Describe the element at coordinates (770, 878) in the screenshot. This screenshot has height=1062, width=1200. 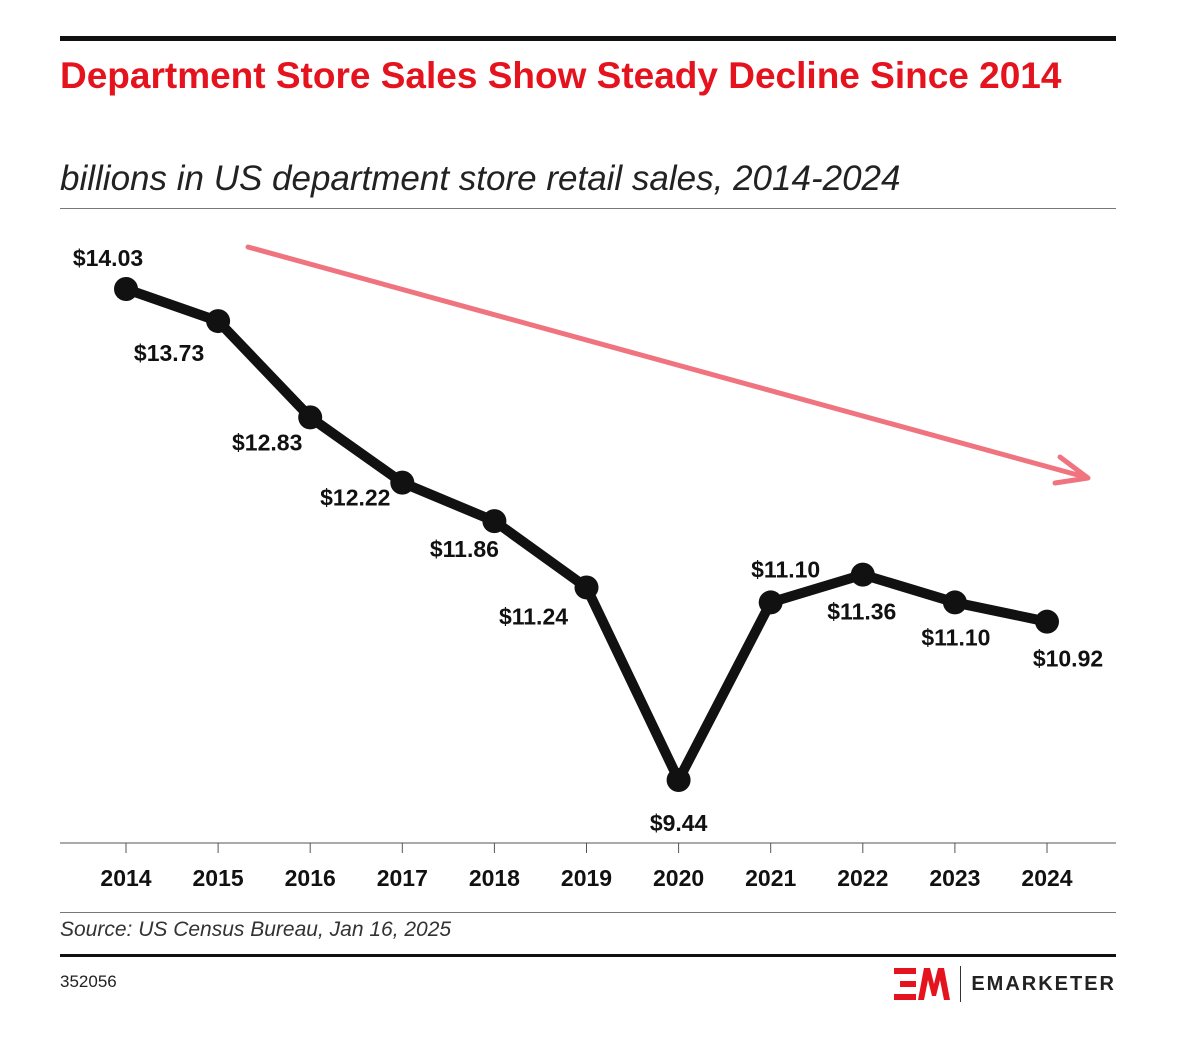
I see `x-tick-label: 2021` at that location.